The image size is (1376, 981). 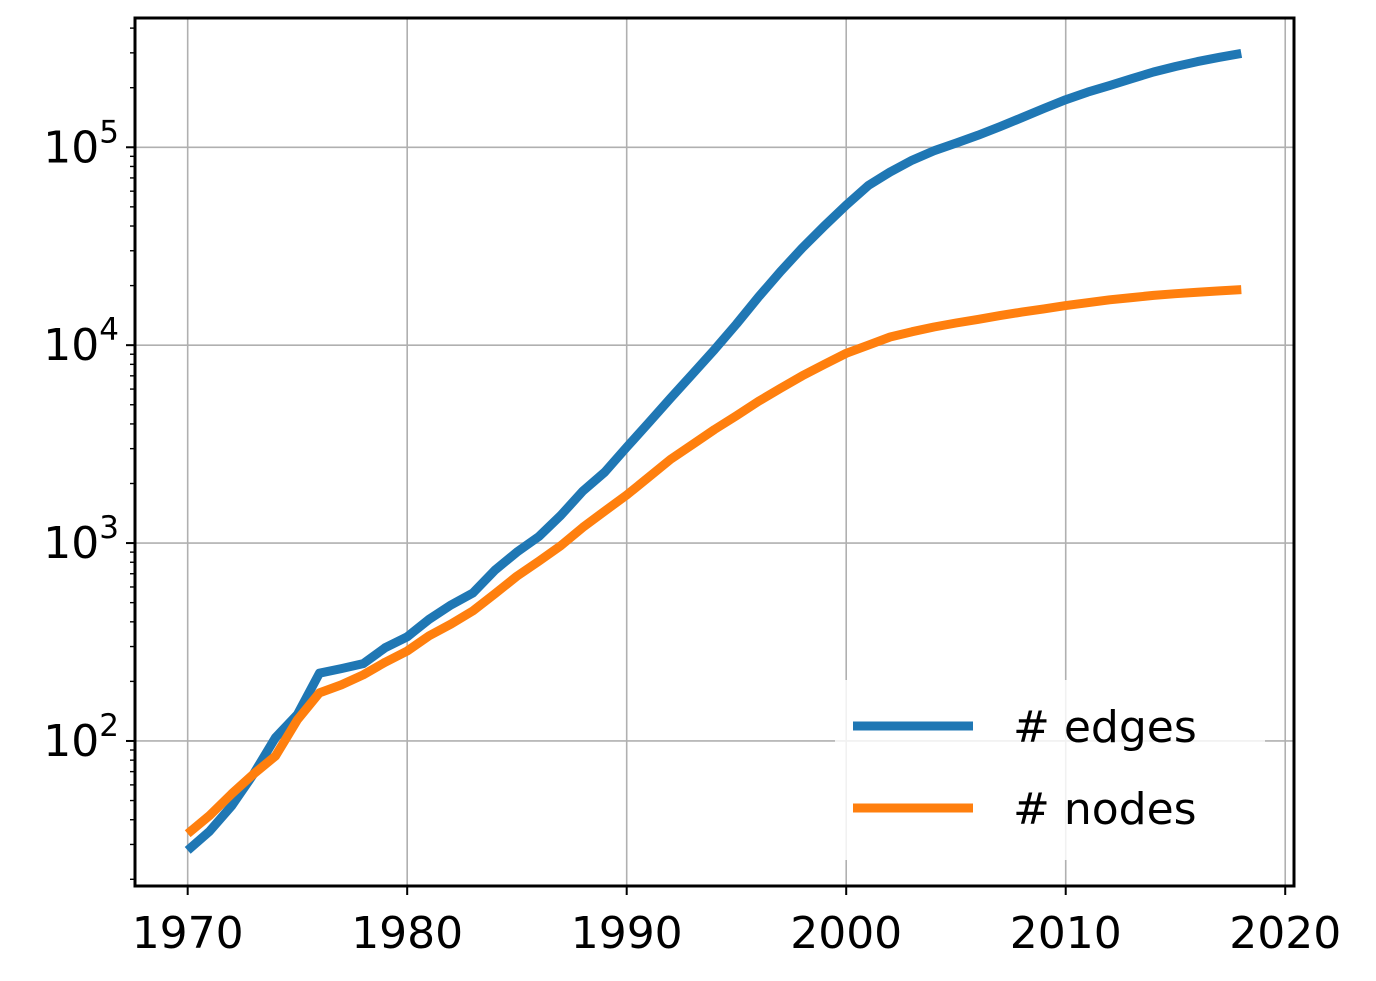 What do you see at coordinates (407, 933) in the screenshot?
I see `x-tick-label: 1980` at bounding box center [407, 933].